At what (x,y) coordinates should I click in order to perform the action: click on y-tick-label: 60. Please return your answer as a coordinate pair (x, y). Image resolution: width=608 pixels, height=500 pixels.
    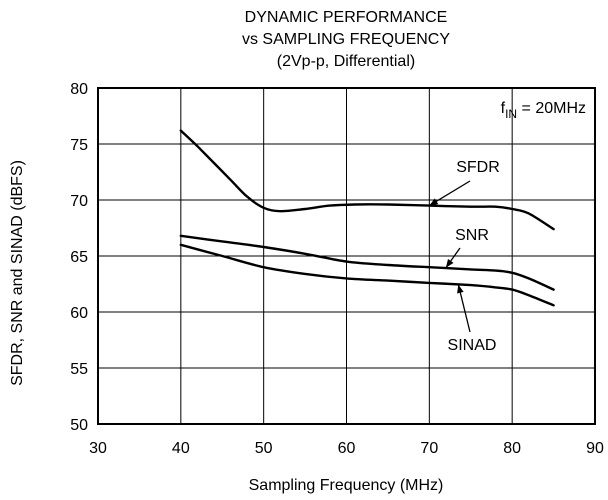
    Looking at the image, I should click on (79, 313).